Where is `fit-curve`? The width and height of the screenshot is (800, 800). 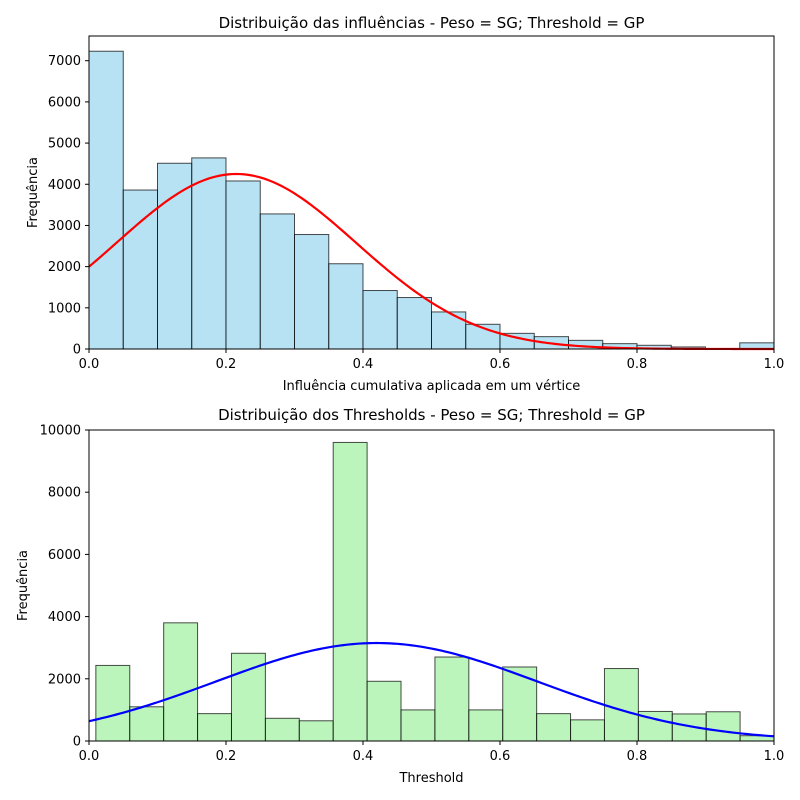
fit-curve is located at coordinates (431, 689).